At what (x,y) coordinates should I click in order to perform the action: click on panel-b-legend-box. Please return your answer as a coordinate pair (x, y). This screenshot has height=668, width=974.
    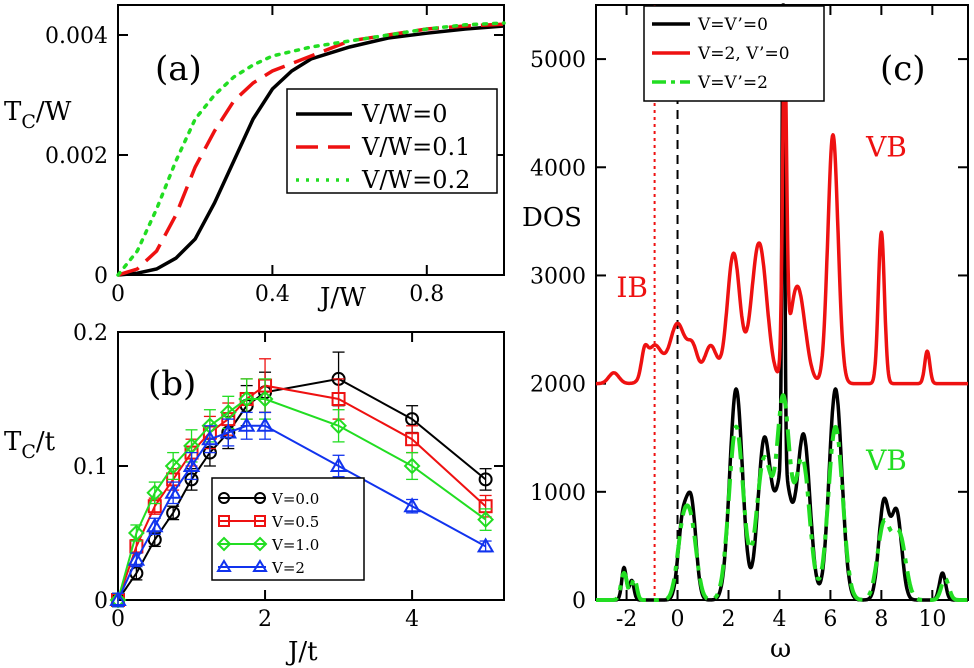
    Looking at the image, I should click on (288, 529).